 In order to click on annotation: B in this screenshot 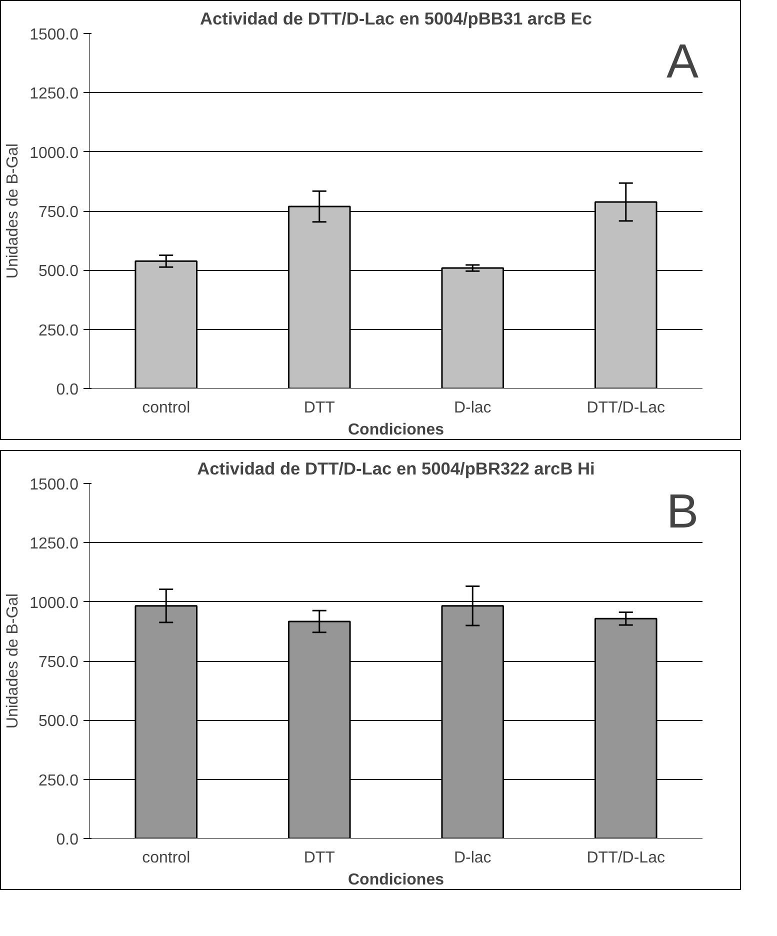, I will do `click(682, 512)`.